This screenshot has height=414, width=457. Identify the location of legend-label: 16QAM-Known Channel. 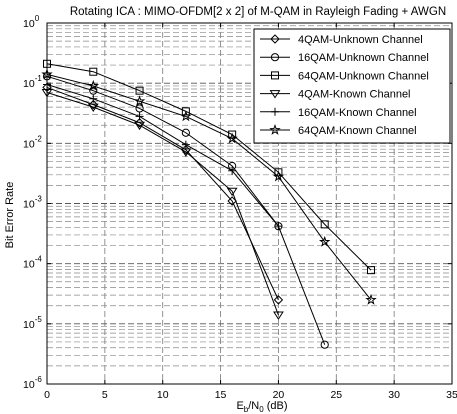
(357, 113).